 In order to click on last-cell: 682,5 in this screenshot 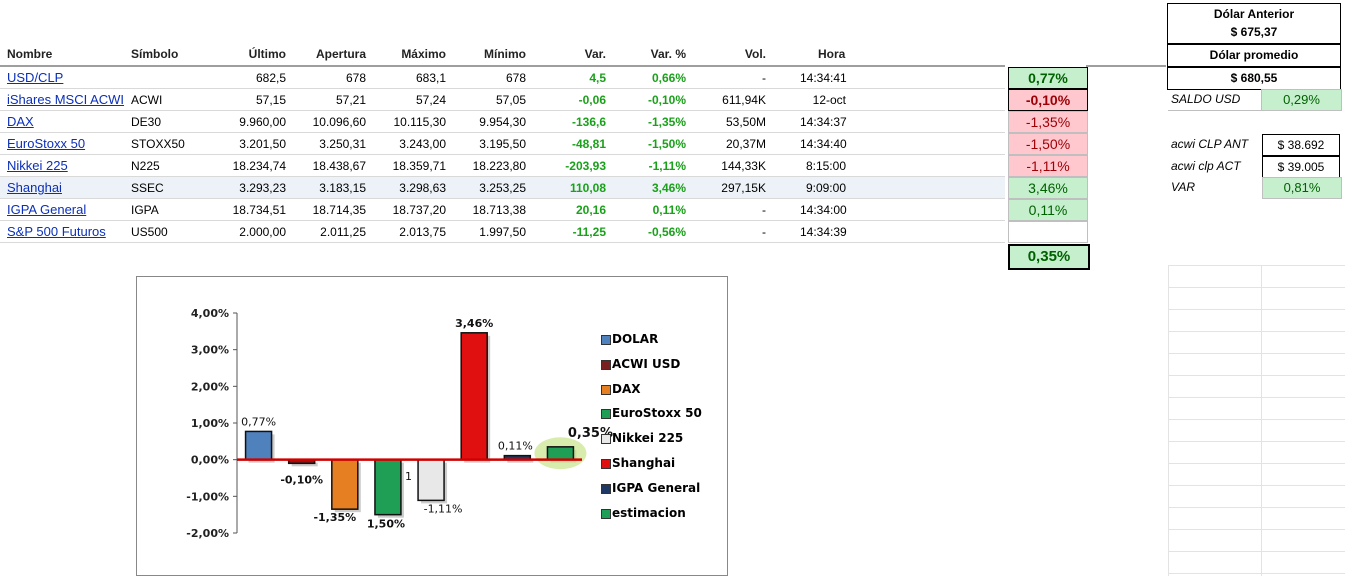, I will do `click(270, 78)`.